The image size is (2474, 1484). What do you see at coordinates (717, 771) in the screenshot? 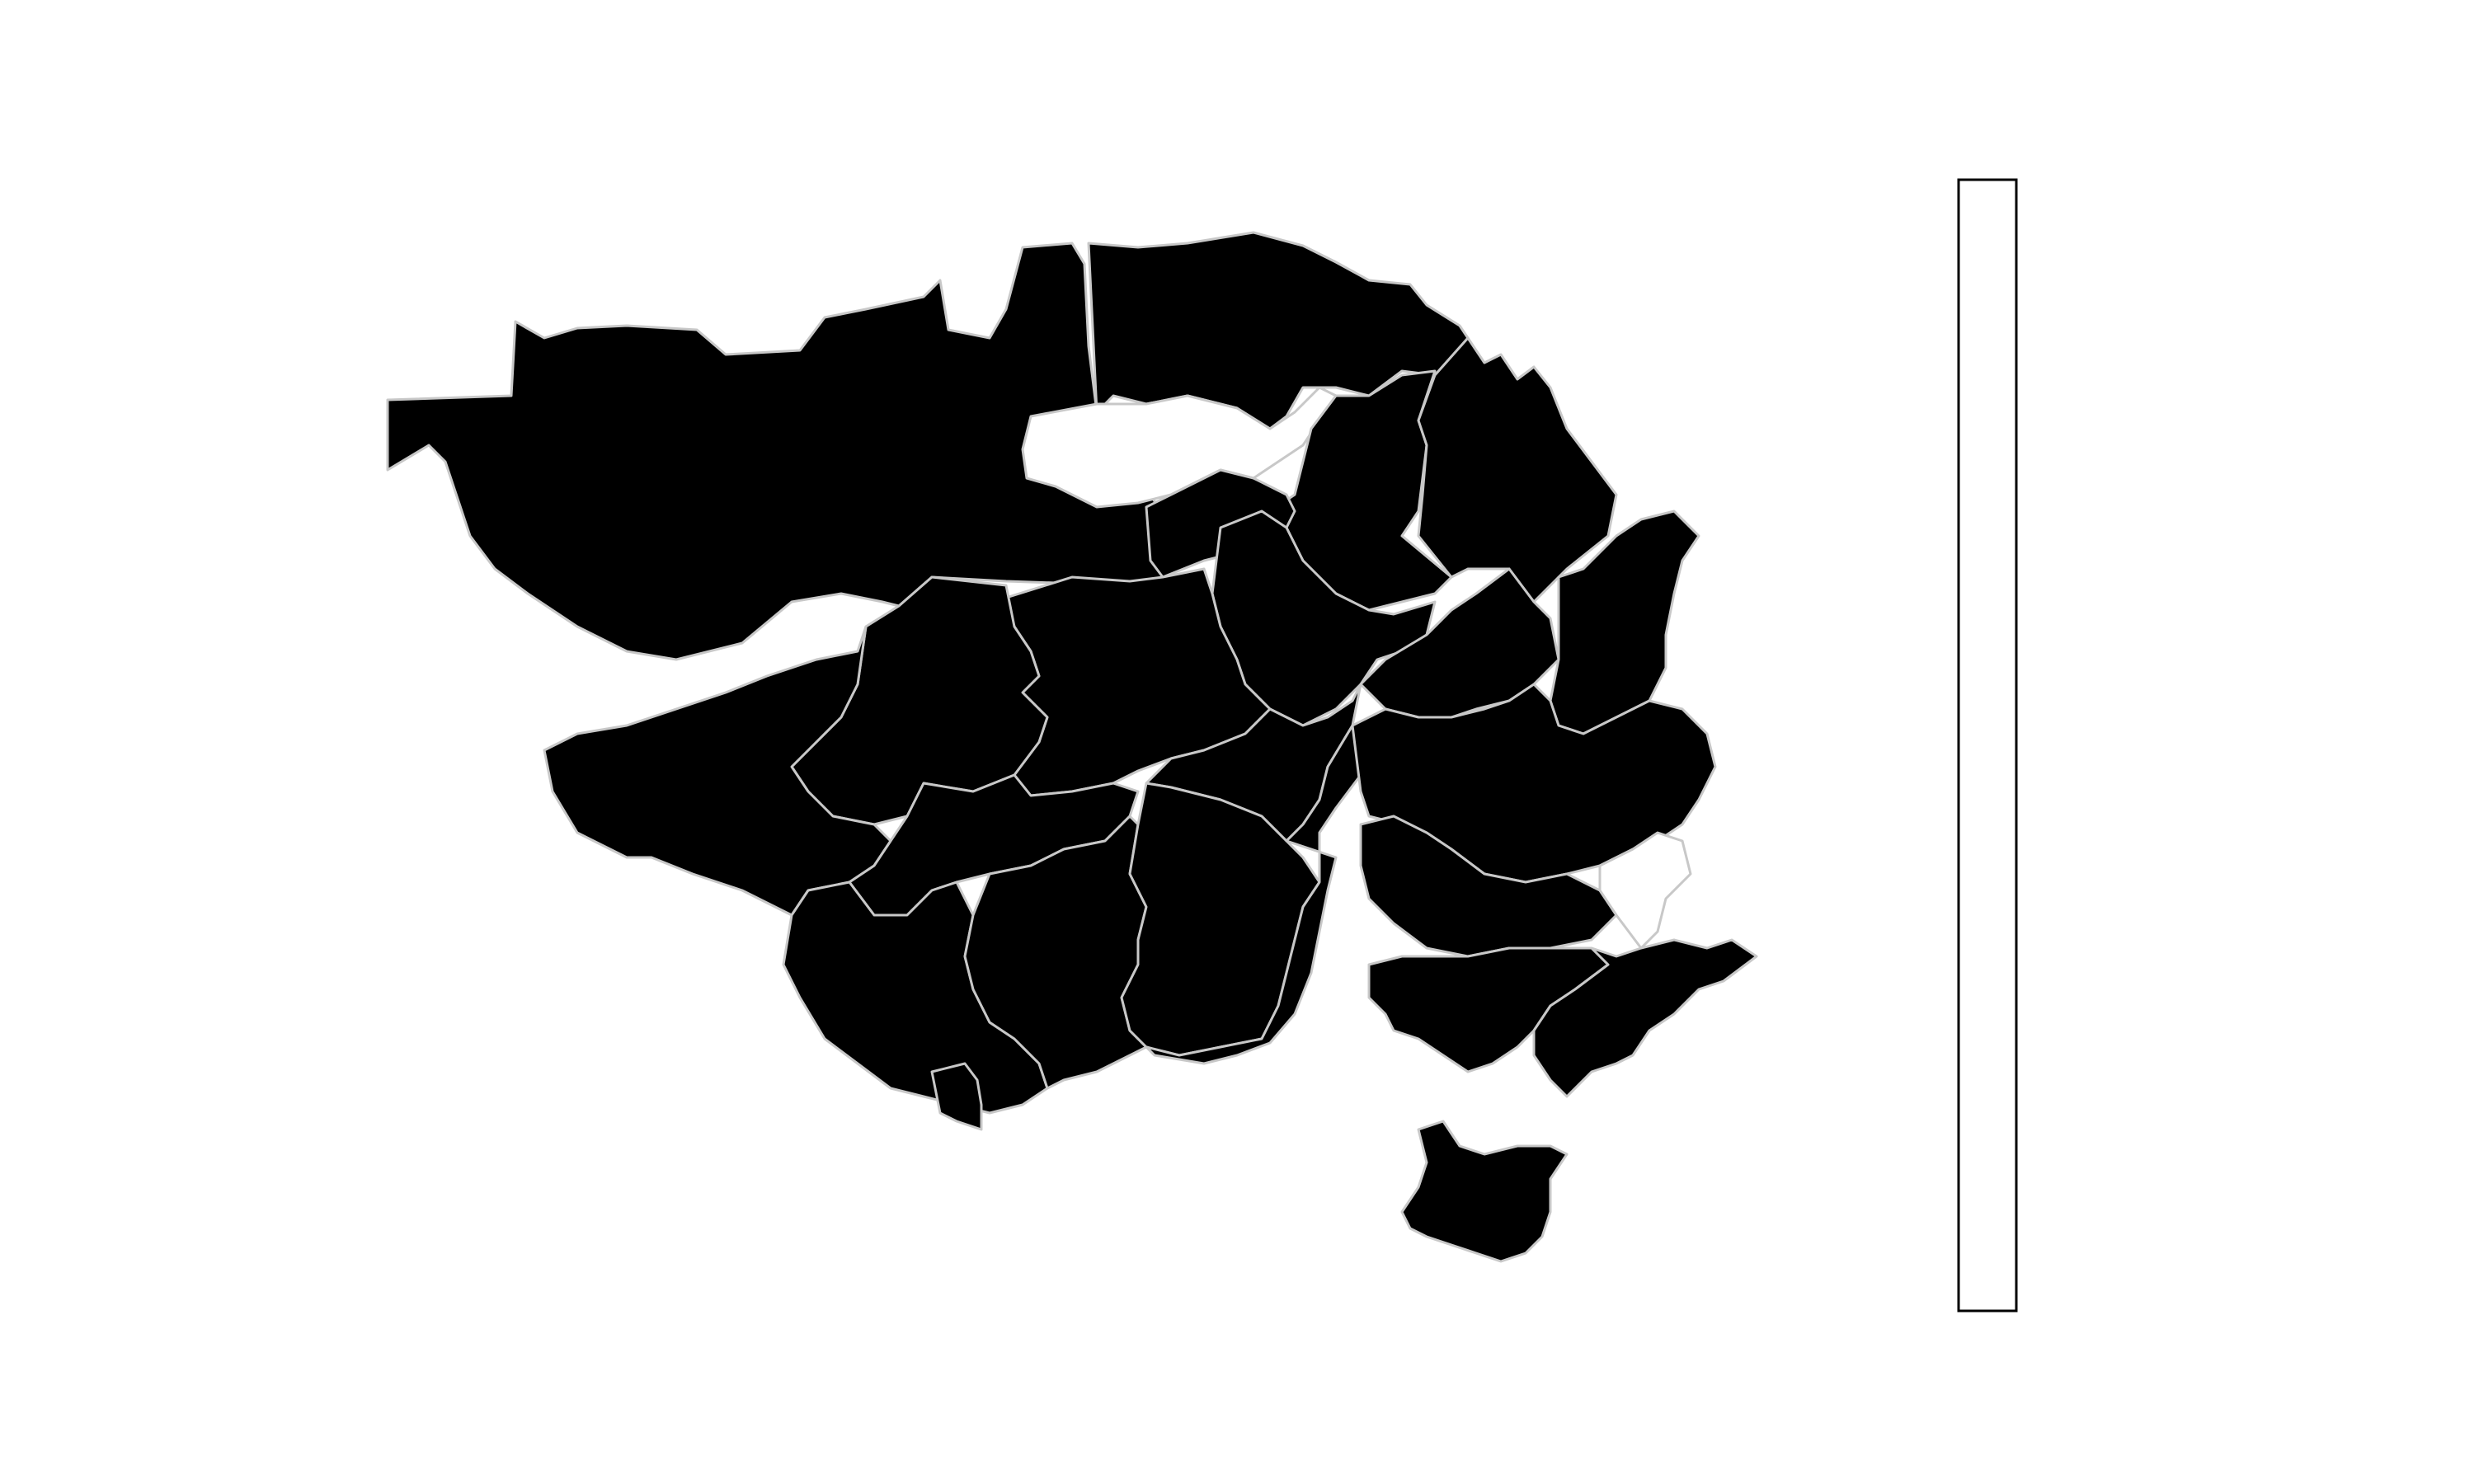
I see `district-jamnagar` at bounding box center [717, 771].